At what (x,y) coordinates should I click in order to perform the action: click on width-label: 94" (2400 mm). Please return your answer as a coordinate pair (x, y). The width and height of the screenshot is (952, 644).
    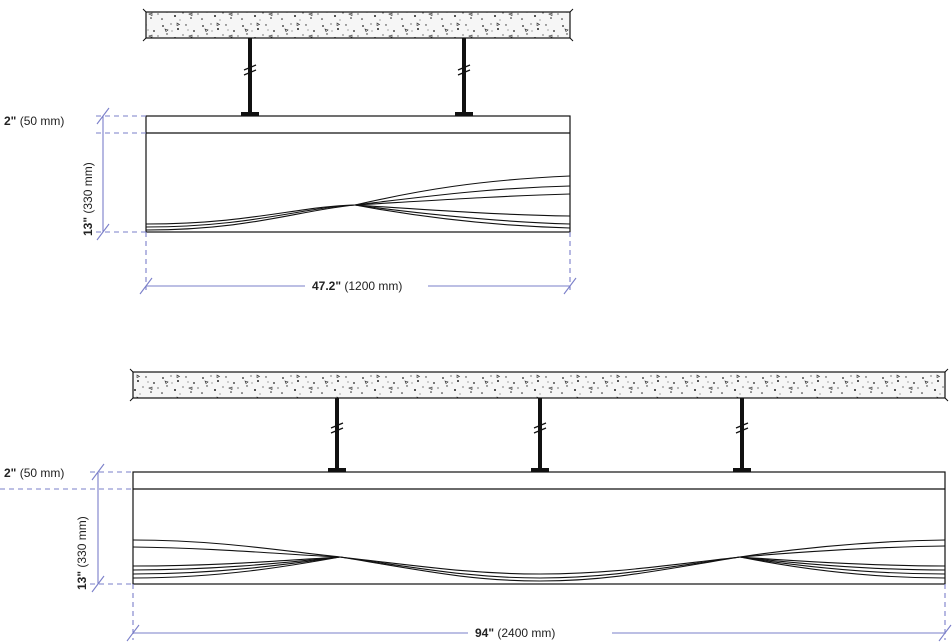
    Looking at the image, I should click on (515, 633).